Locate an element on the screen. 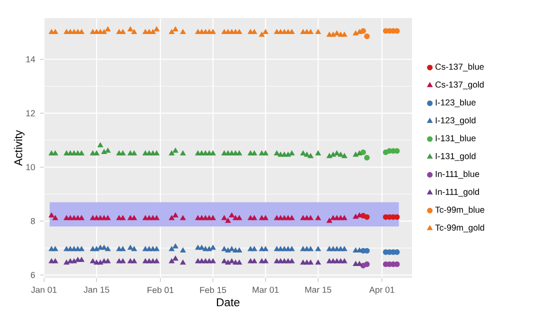 This screenshot has width=540, height=317. legend-label: I-123_blue is located at coordinates (456, 103).